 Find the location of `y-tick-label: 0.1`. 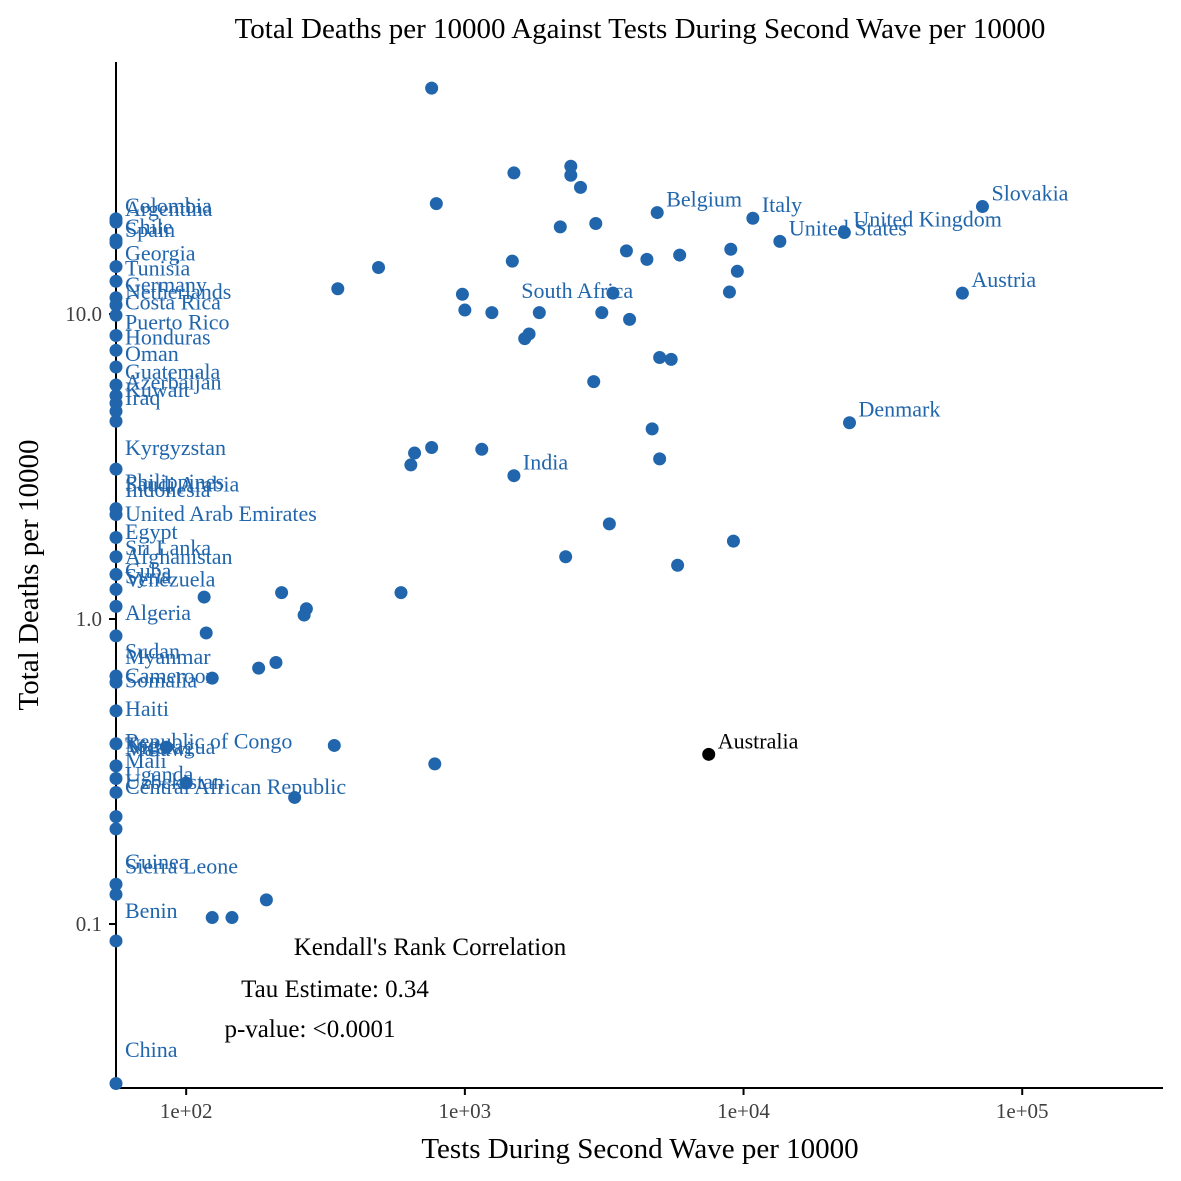

y-tick-label: 0.1 is located at coordinates (89, 924).